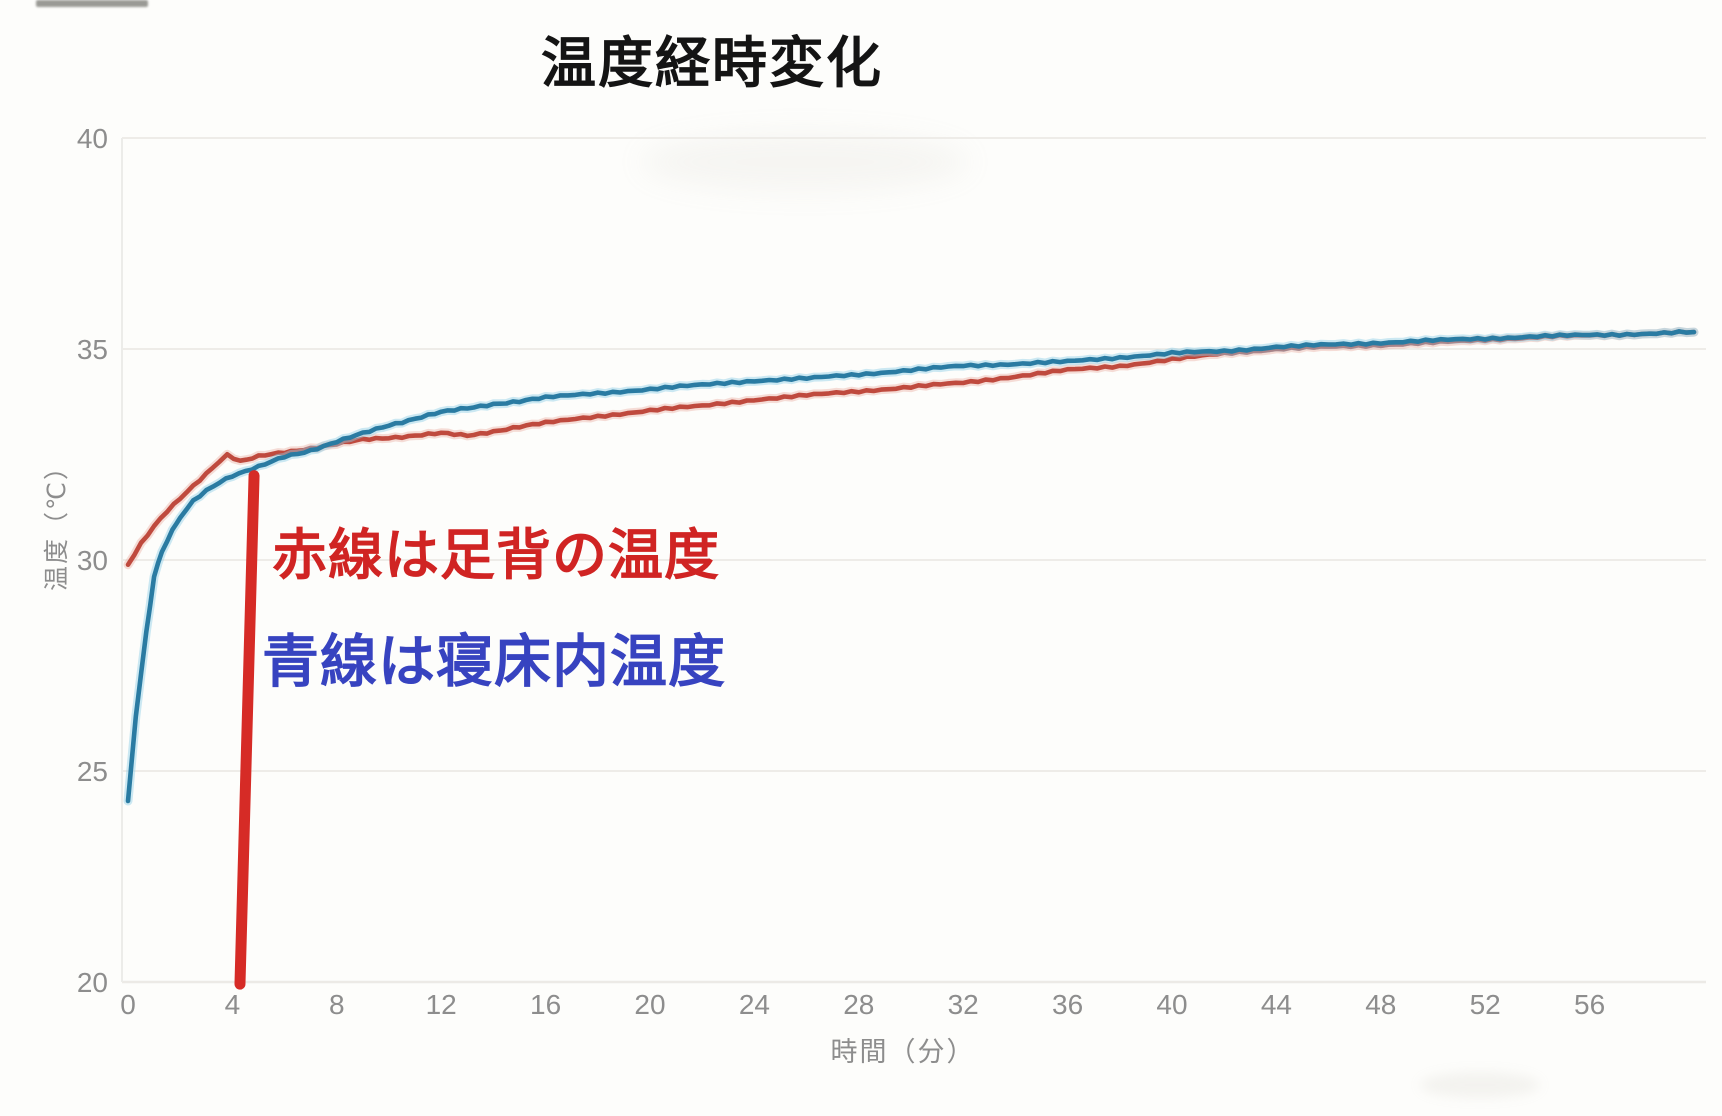  Describe the element at coordinates (1485, 1004) in the screenshot. I see `x-tick-label: 52` at that location.